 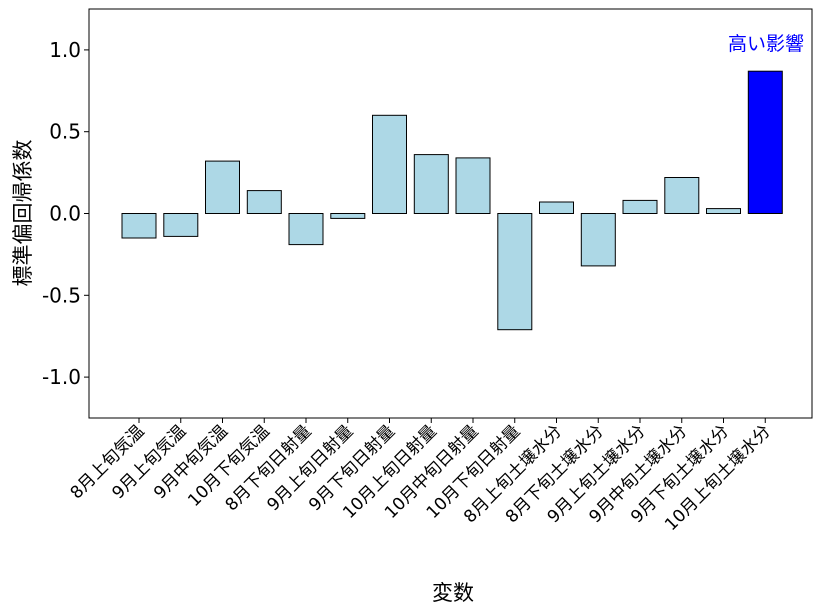 I want to click on y-tick-label: 0.5, so click(x=65, y=132).